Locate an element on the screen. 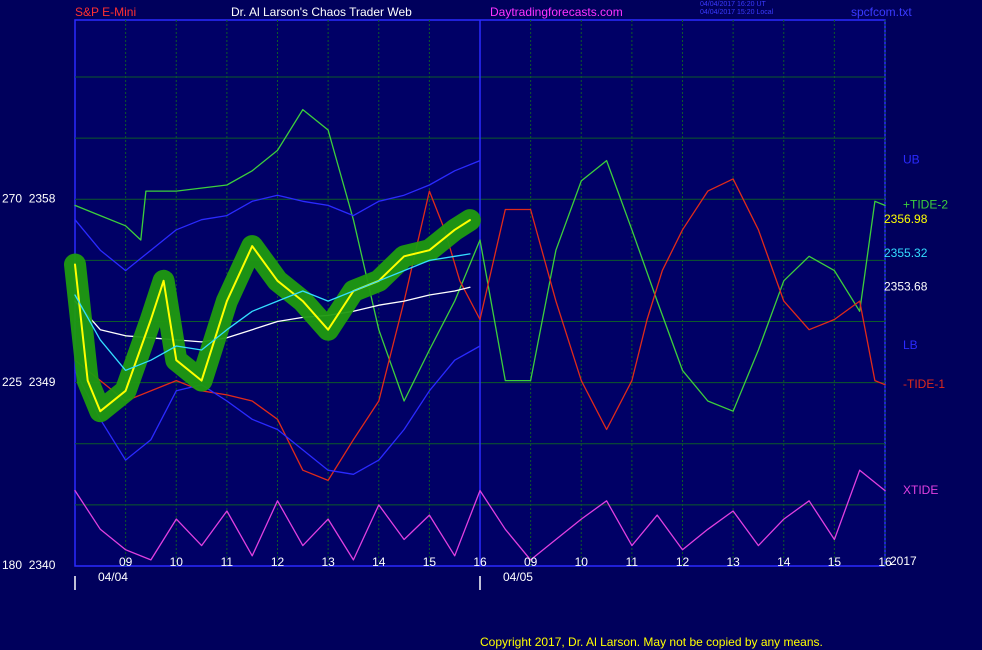 This screenshot has height=650, width=982. series-name: XTIDE is located at coordinates (920, 490).